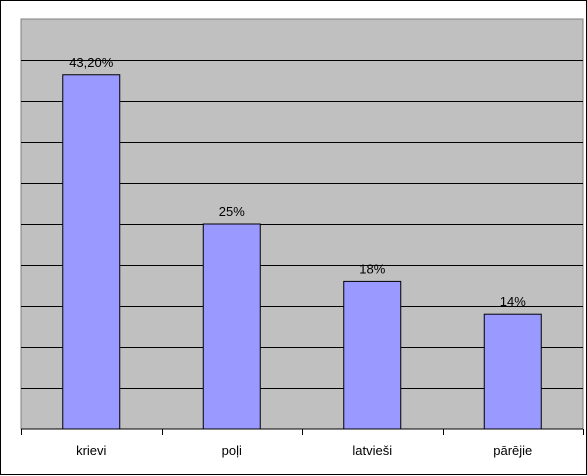 The width and height of the screenshot is (587, 476). I want to click on x-tick-label-1: poļi, so click(232, 450).